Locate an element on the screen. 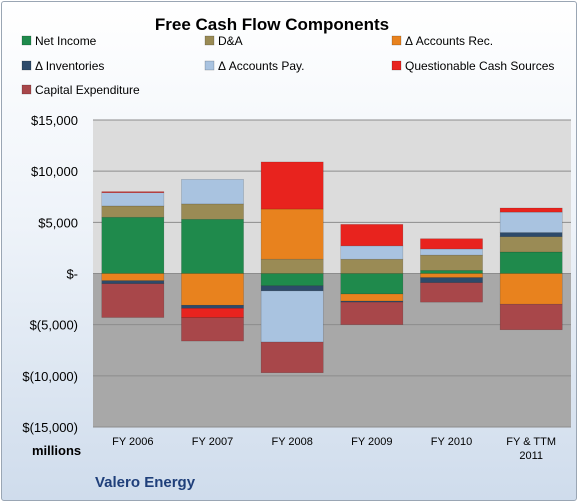  bar-danda-fy-2009 is located at coordinates (372, 266).